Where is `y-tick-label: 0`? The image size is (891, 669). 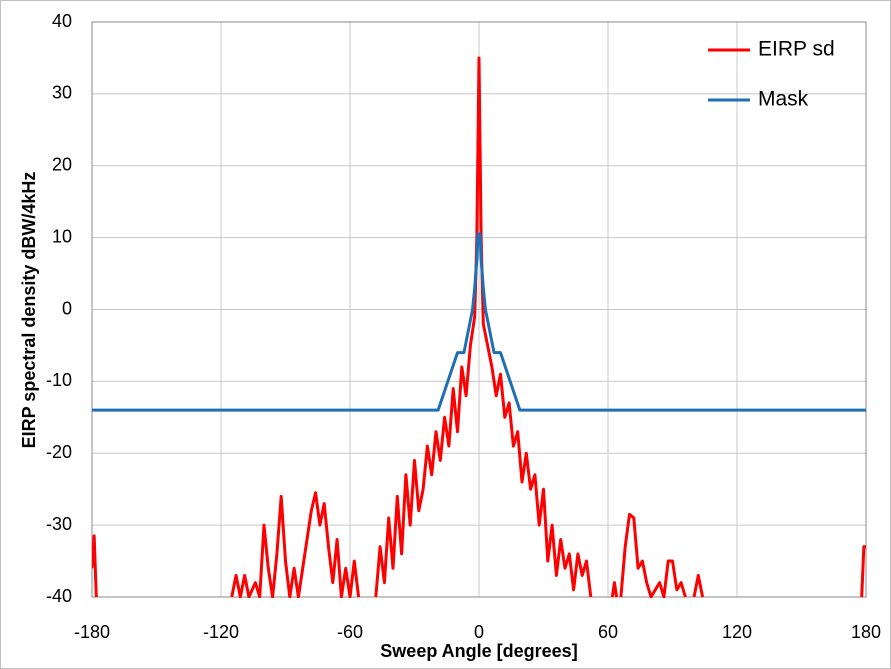
y-tick-label: 0 is located at coordinates (67, 308).